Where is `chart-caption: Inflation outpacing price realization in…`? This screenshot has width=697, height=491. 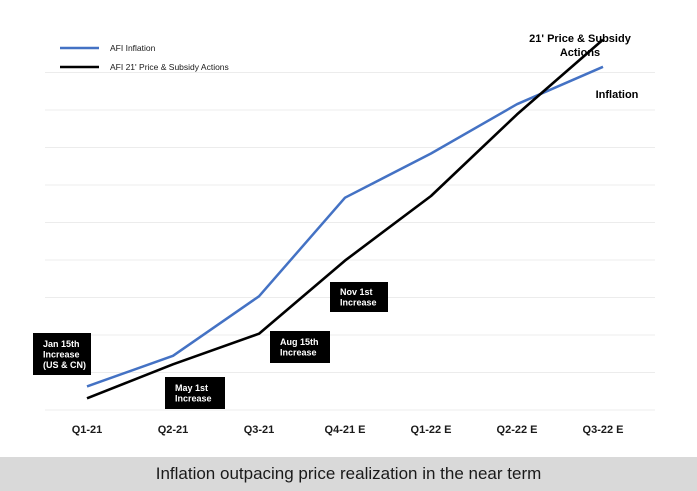 chart-caption: Inflation outpacing price realization in… is located at coordinates (348, 473).